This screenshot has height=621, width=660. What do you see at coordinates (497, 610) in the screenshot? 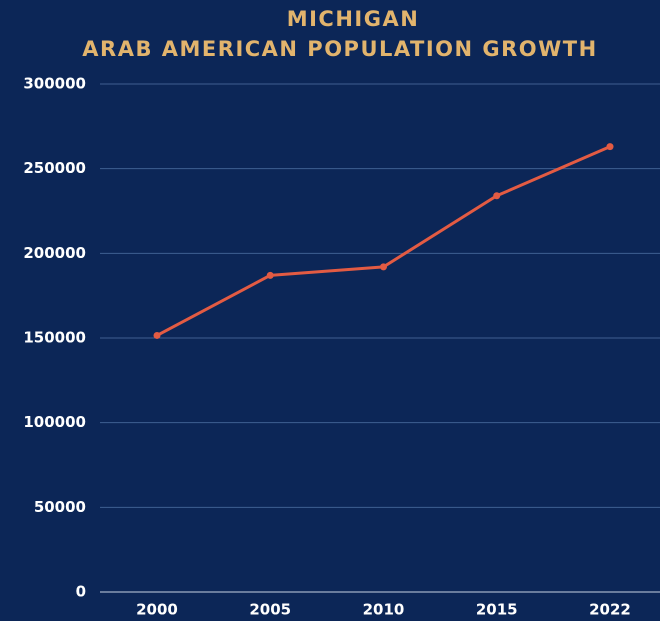
I see `x-tick-label: 2015` at bounding box center [497, 610].